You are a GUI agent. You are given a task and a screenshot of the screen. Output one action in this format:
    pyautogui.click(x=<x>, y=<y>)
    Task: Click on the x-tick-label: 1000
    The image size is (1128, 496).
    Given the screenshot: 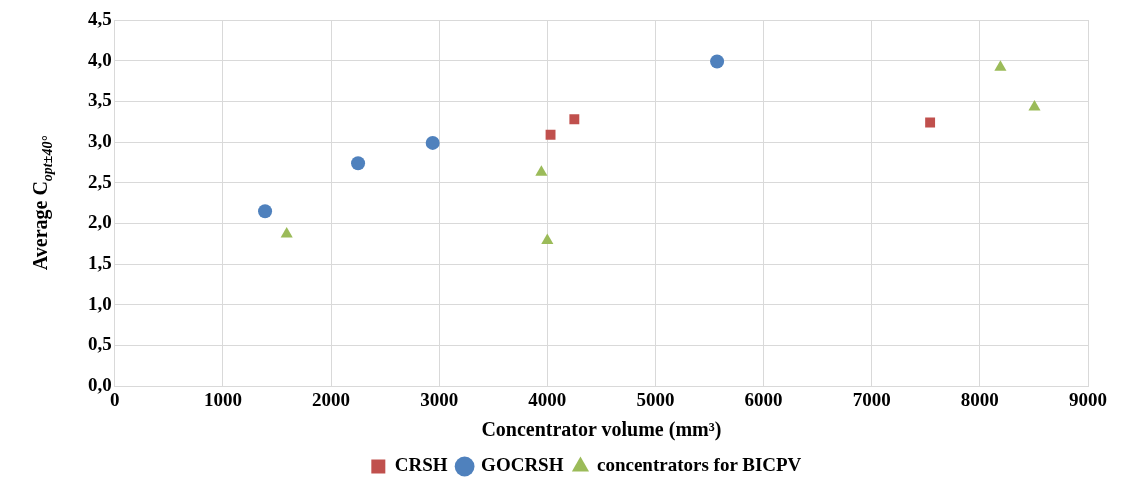 What is the action you would take?
    pyautogui.click(x=222, y=399)
    